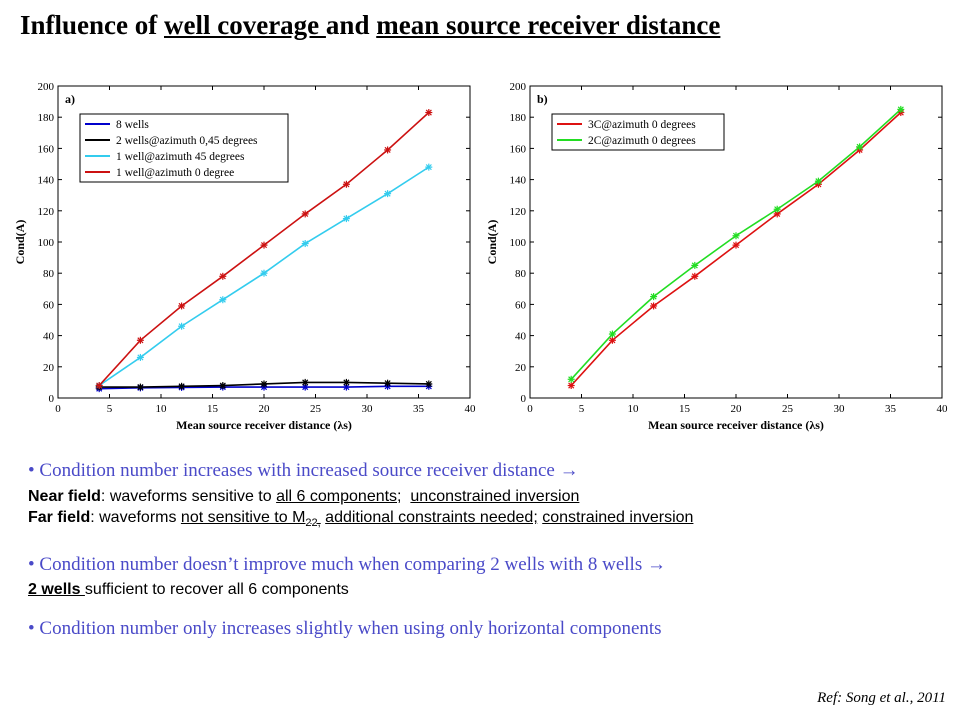 This screenshot has width=960, height=720. What do you see at coordinates (52, 399) in the screenshot?
I see `y-tick-label: 0` at bounding box center [52, 399].